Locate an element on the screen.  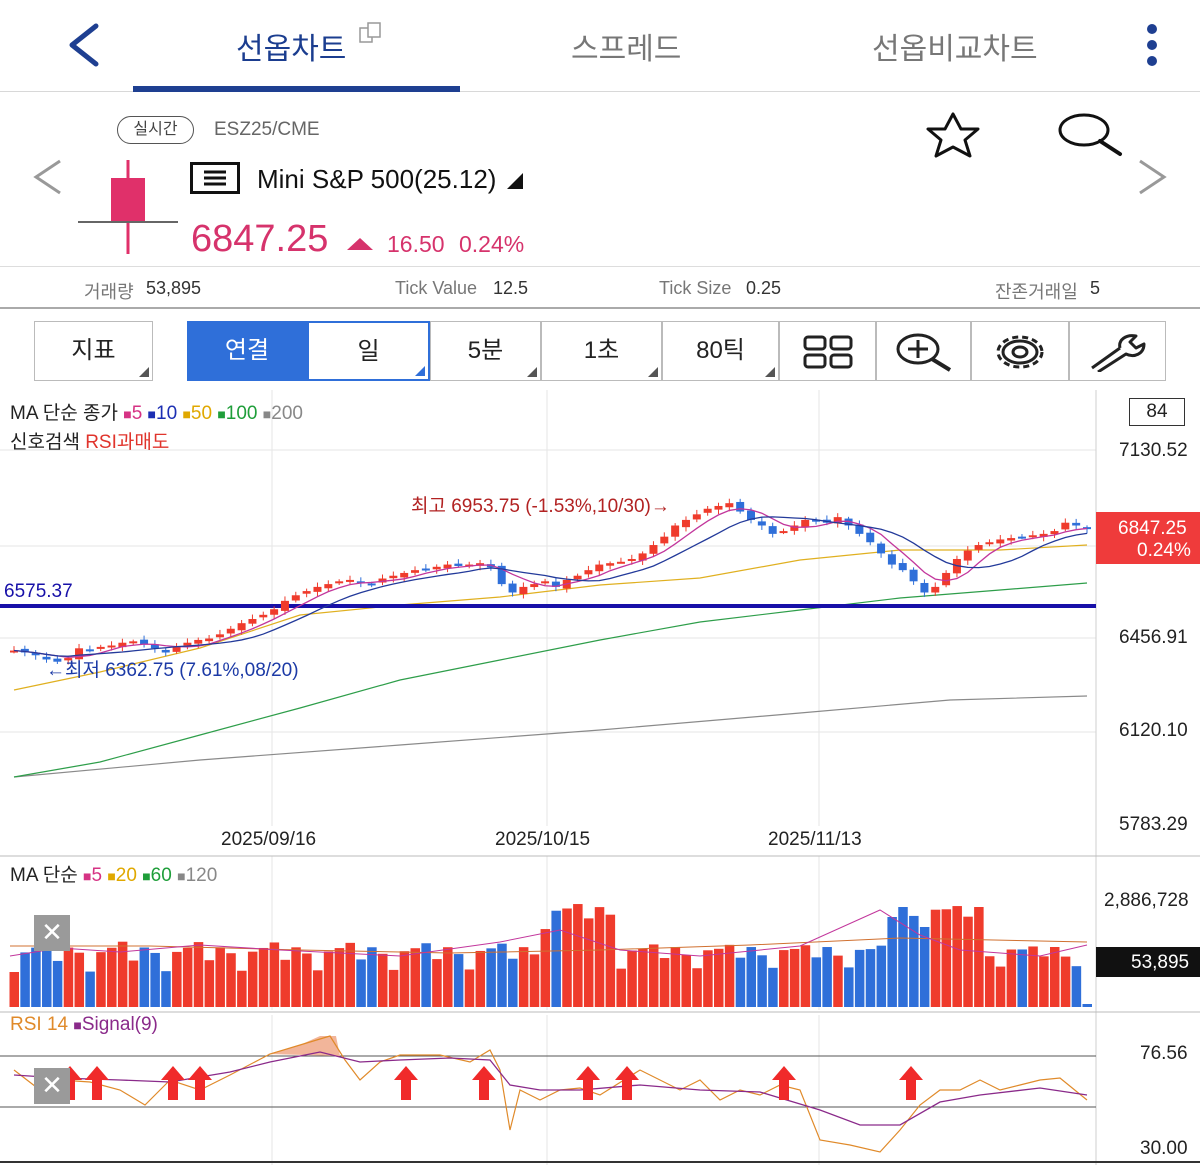
high-annotation: 최고 6953.75 (-1.53%,10/30)→ is located at coordinates (540, 506).